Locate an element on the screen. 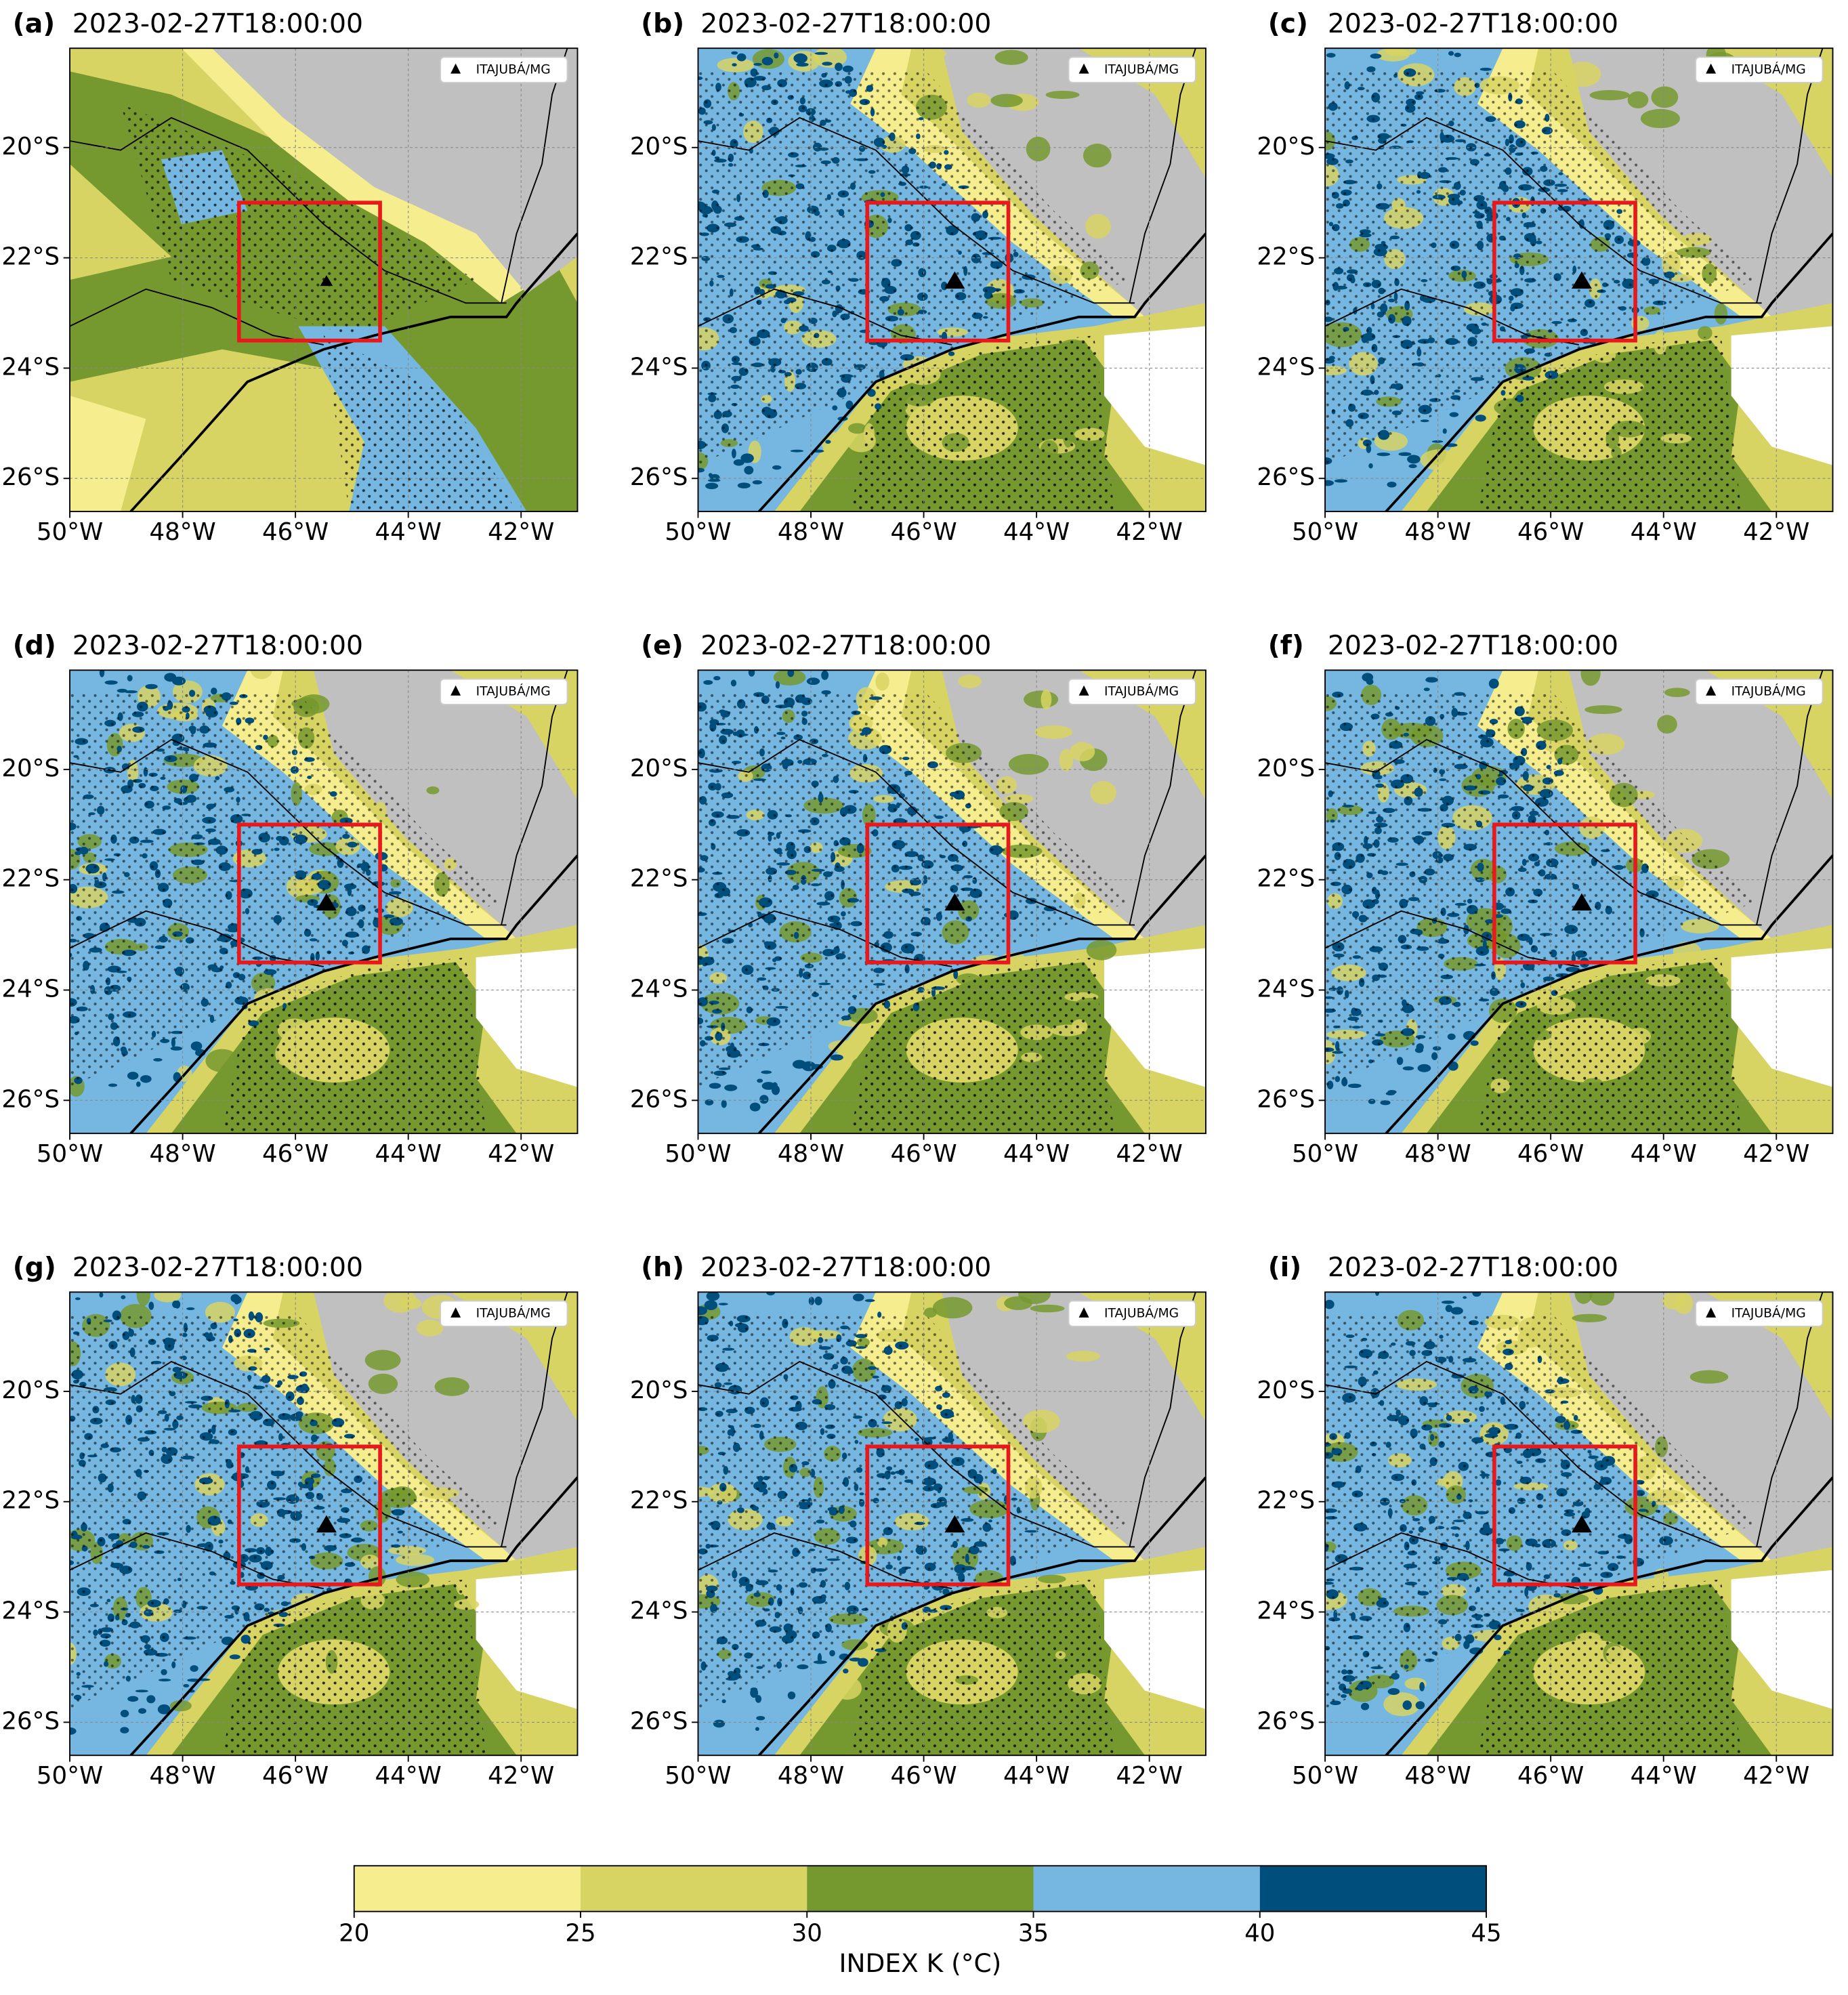 This screenshot has width=1848, height=1995. y-tick-label: 24°S is located at coordinates (30, 367).